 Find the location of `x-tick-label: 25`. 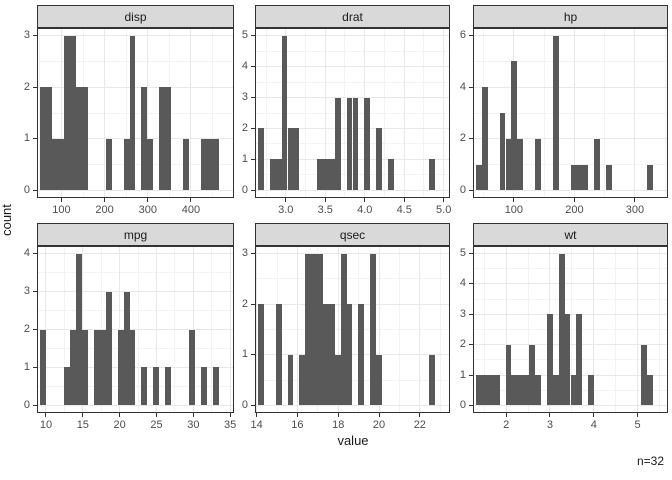

x-tick-label: 25 is located at coordinates (156, 425).